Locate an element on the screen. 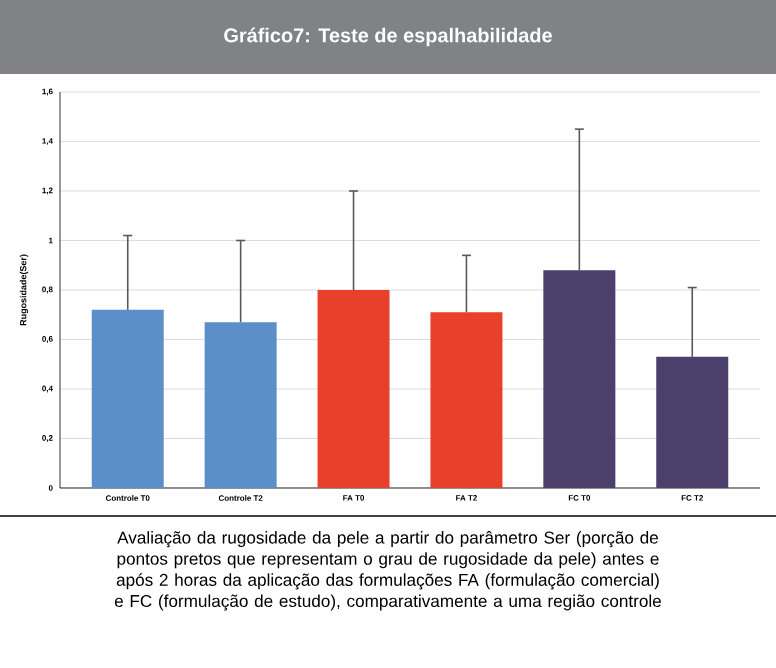 This screenshot has width=776, height=668. text: Avaliação da rugosidade da pele a partir do parâmetro Ser (porção de pontos pretos que representam o grau de rugosidade da pele) antes e após 2 horas da aplicação das formulações FA (formulação comercial) e FC (formulação de estudo), comparativamente a uma região controle is located at coordinates (387, 571).